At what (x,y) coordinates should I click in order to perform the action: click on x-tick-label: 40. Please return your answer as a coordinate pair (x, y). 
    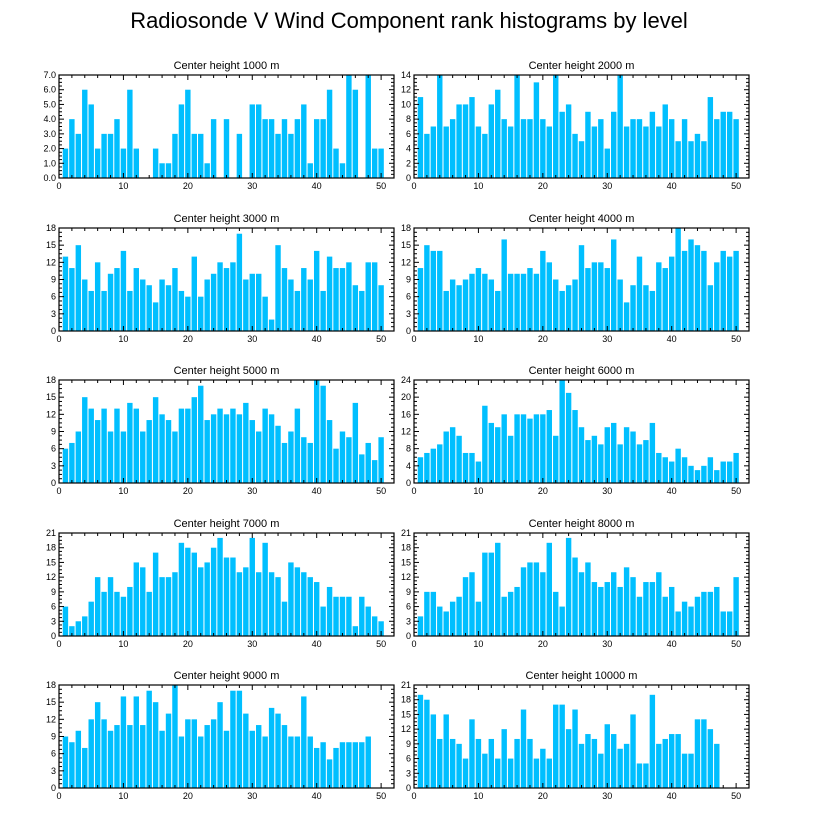
    Looking at the image, I should click on (672, 644).